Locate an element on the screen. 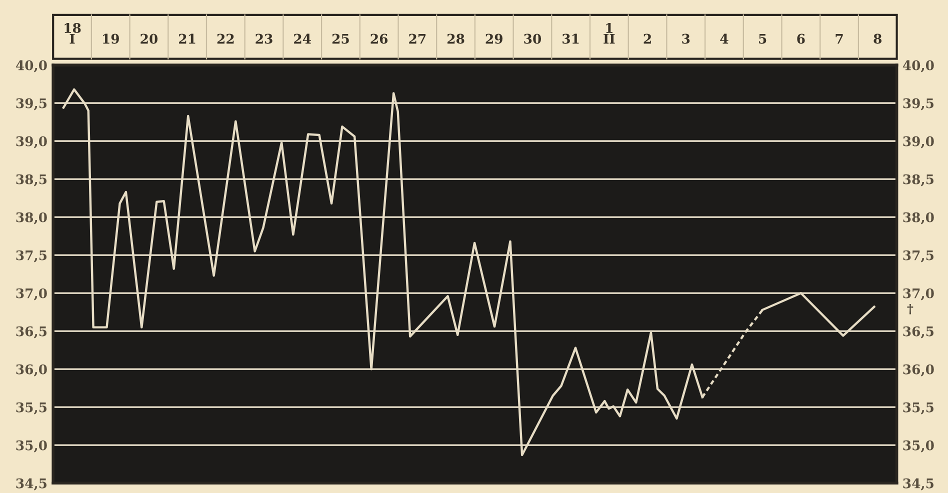 The width and height of the screenshot is (948, 493). x-tick-label: 8 is located at coordinates (878, 39).